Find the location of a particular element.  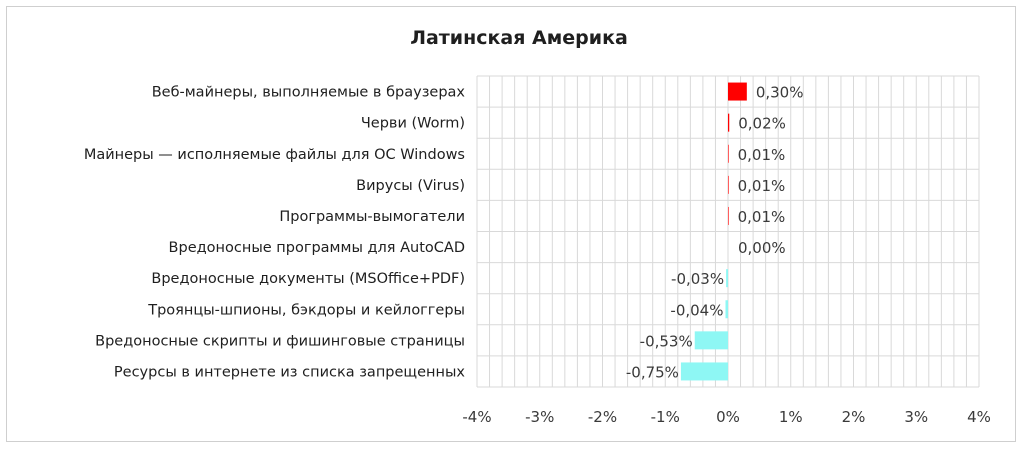

x-tick-label: 4% is located at coordinates (979, 417).